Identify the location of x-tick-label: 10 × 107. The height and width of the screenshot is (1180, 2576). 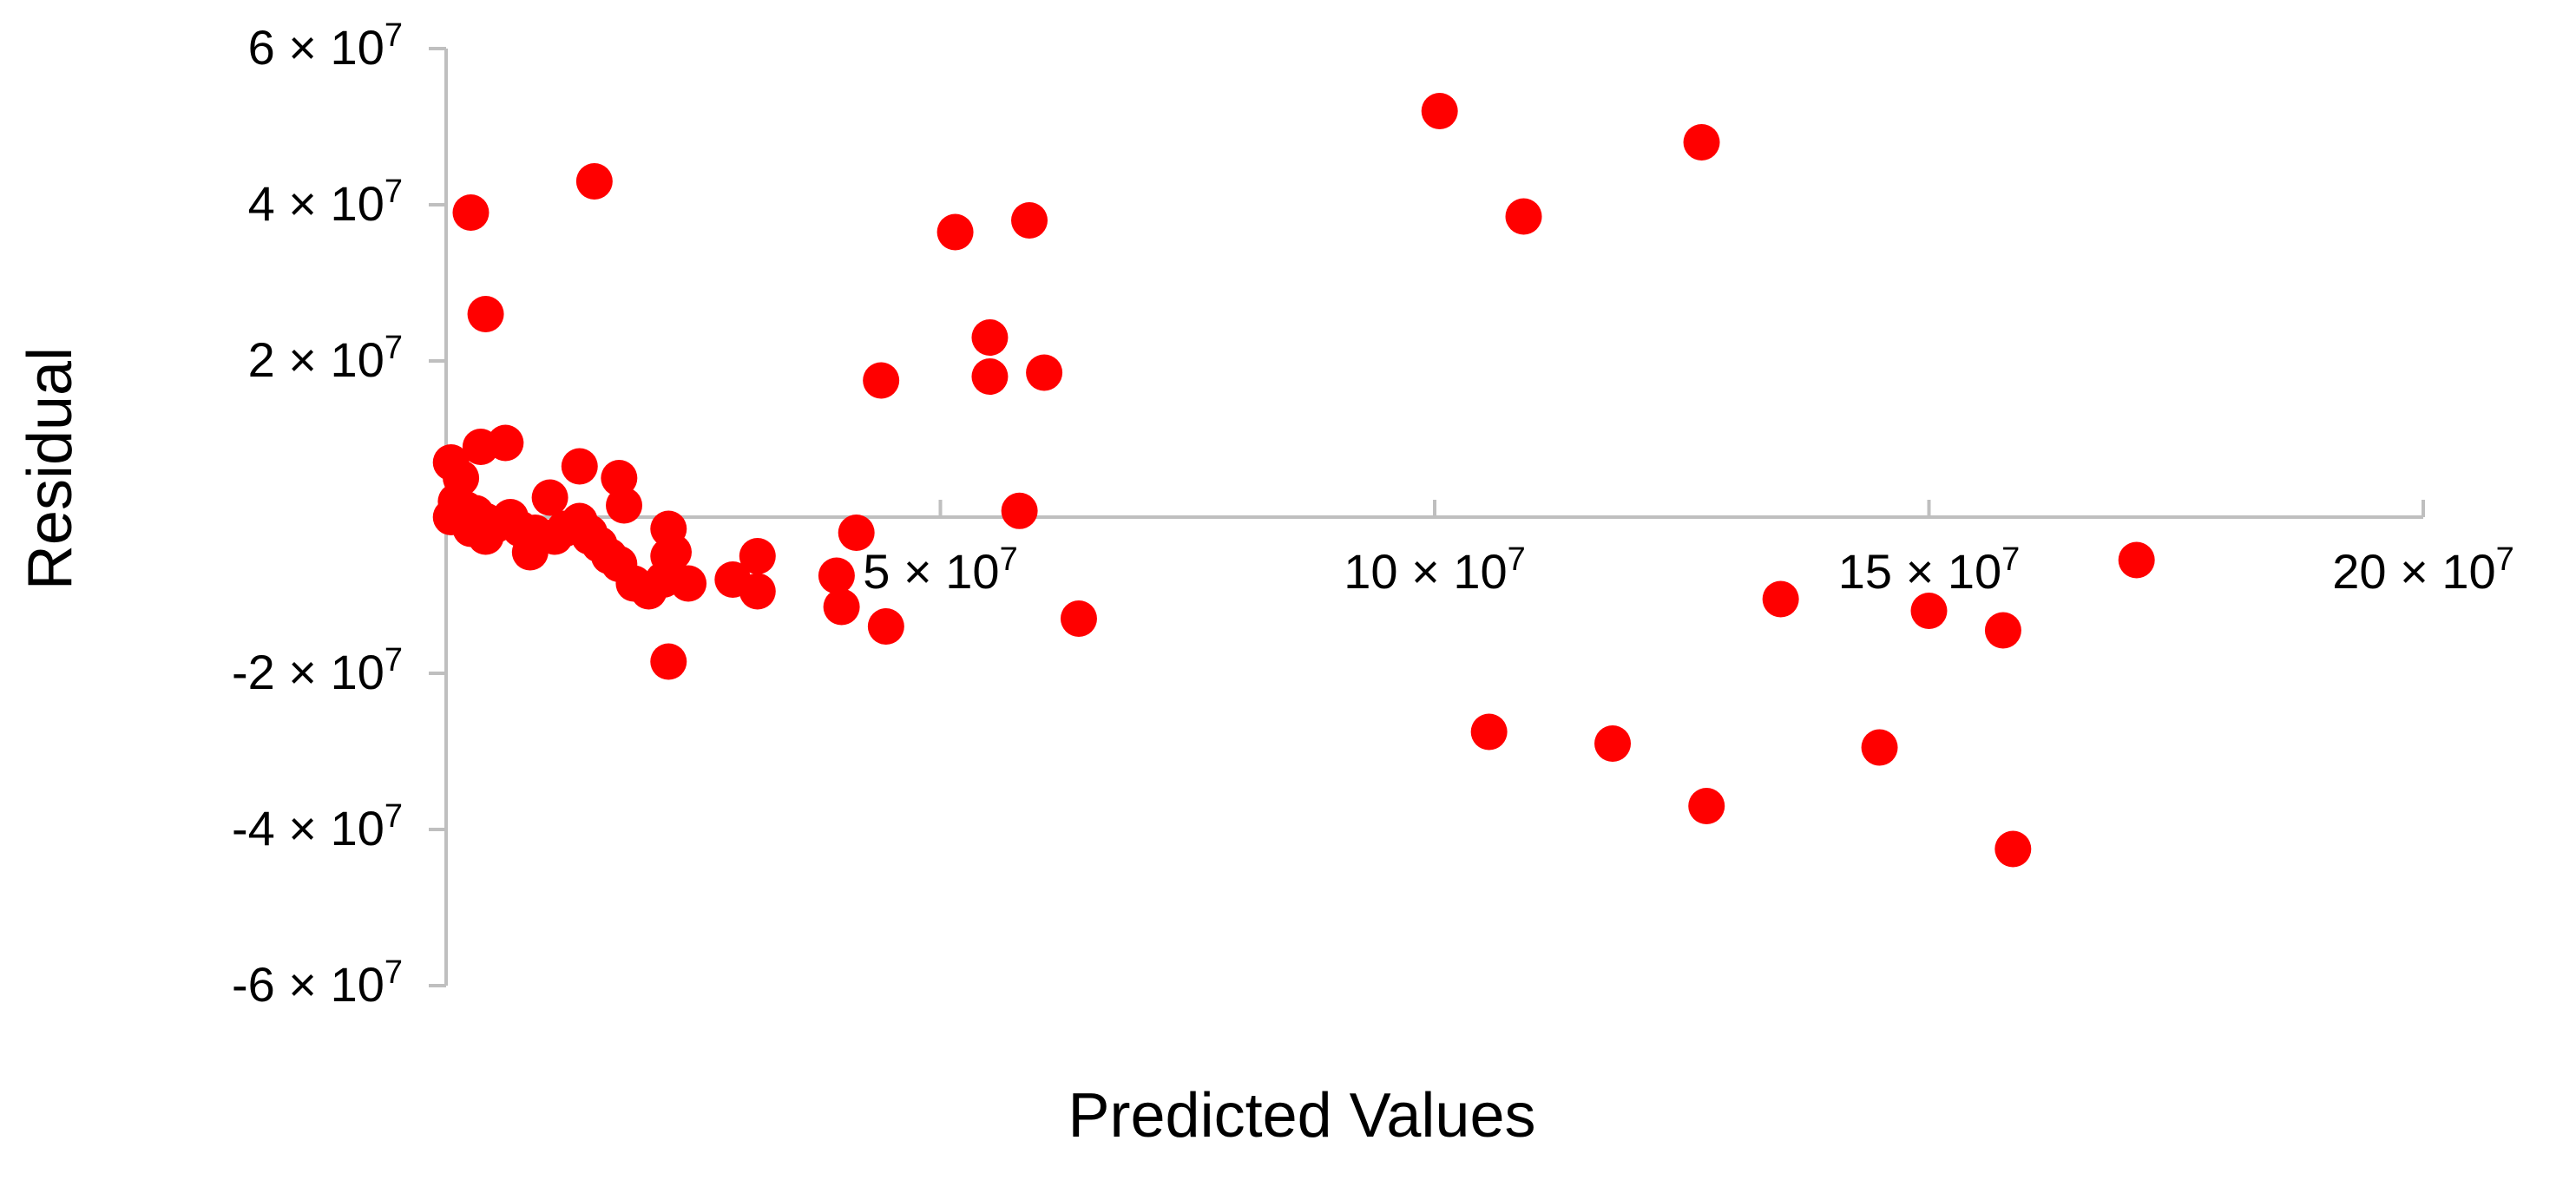
(1435, 570).